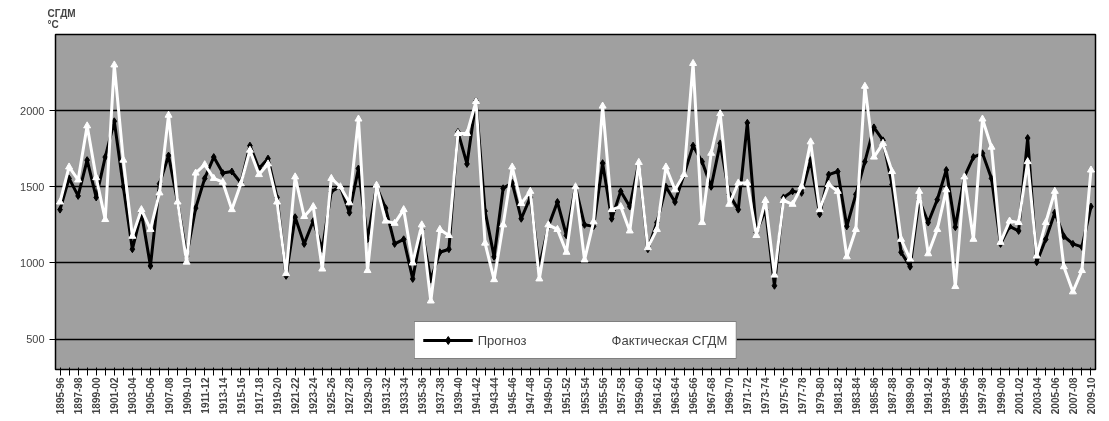  Describe the element at coordinates (838, 396) in the screenshot. I see `x-tick-label: 1981-82` at that location.